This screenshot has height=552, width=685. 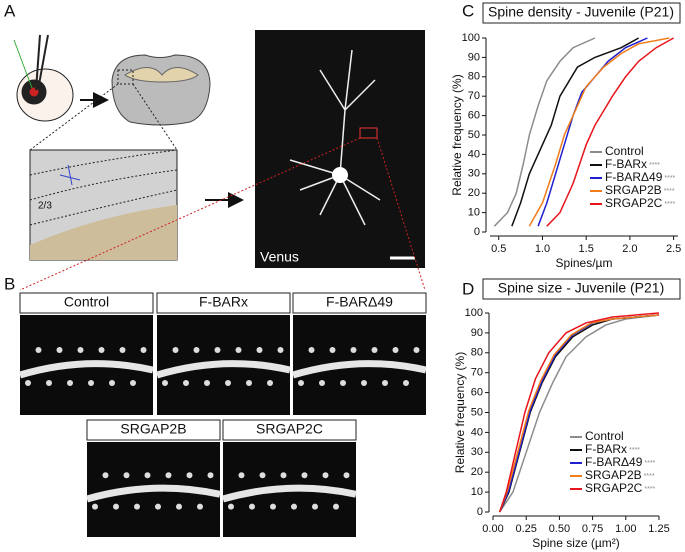 What do you see at coordinates (576, 543) in the screenshot?
I see `x-axis-label: Spine size (µm²)` at bounding box center [576, 543].